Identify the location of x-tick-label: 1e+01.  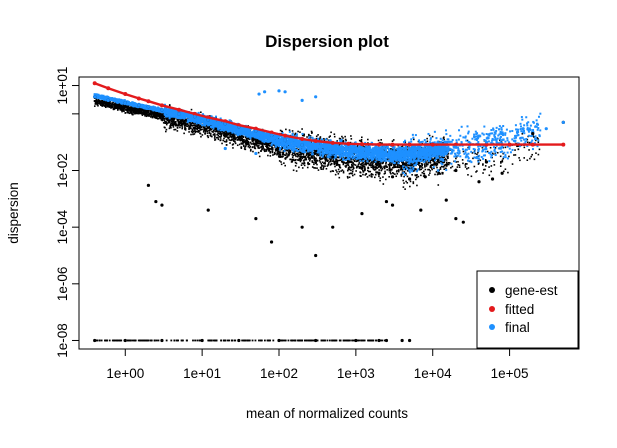
(202, 373).